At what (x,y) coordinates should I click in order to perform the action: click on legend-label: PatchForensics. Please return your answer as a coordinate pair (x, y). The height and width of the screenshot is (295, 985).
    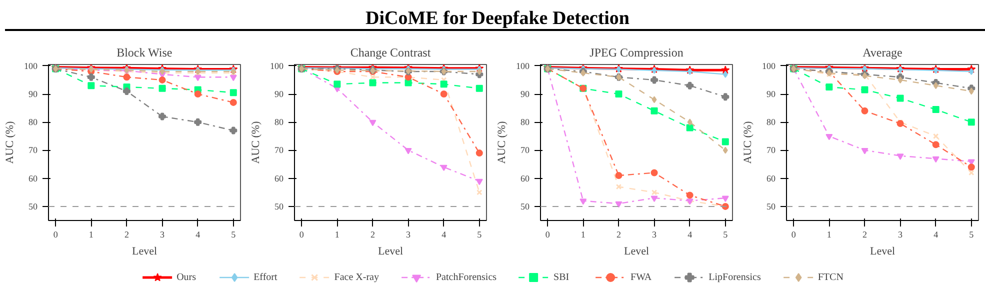
    Looking at the image, I should click on (466, 277).